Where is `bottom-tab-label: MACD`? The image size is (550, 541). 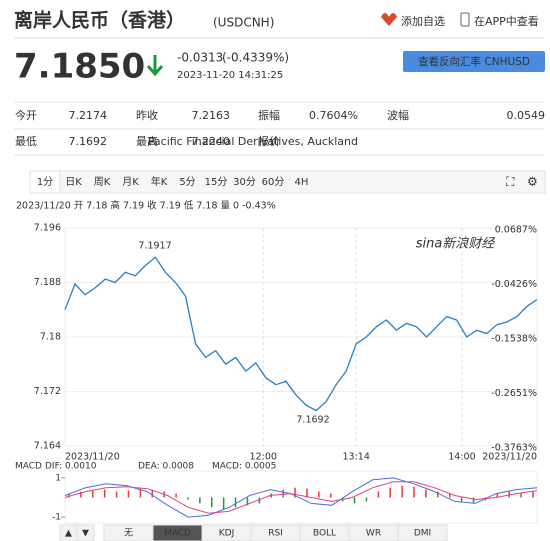
bottom-tab-label: MACD is located at coordinates (177, 534).